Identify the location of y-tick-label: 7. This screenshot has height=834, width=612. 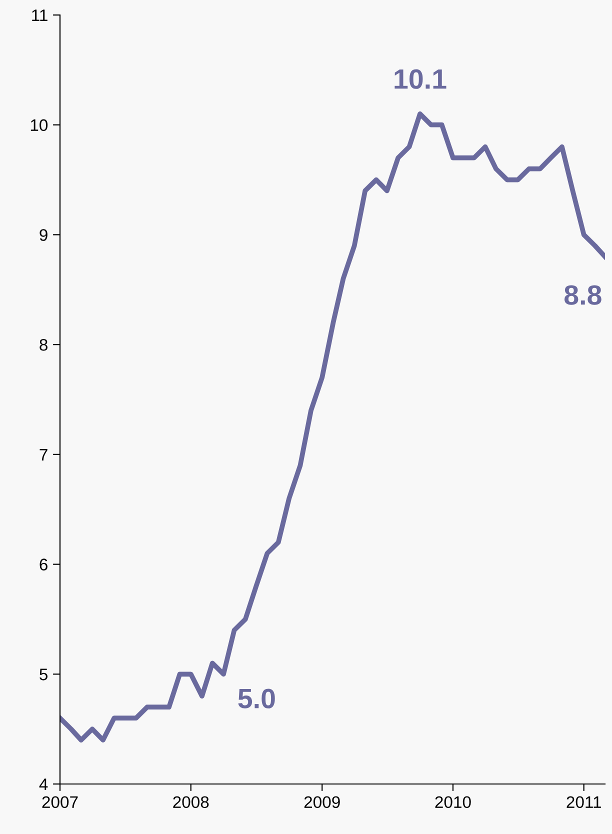
(44, 454).